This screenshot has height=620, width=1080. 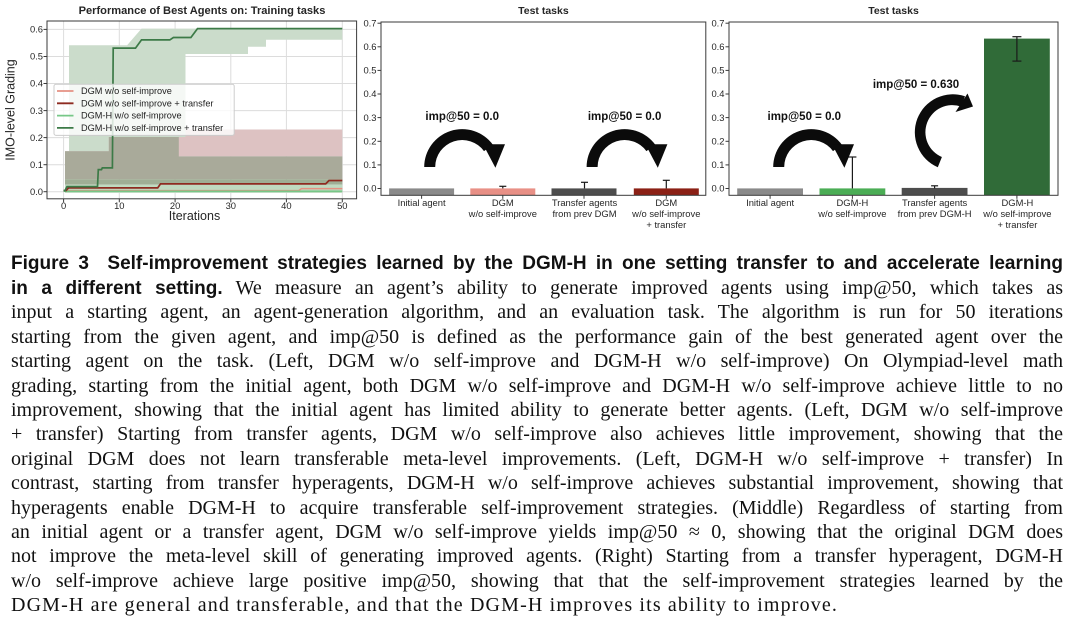 What do you see at coordinates (119, 205) in the screenshot?
I see `svg-text: 10` at bounding box center [119, 205].